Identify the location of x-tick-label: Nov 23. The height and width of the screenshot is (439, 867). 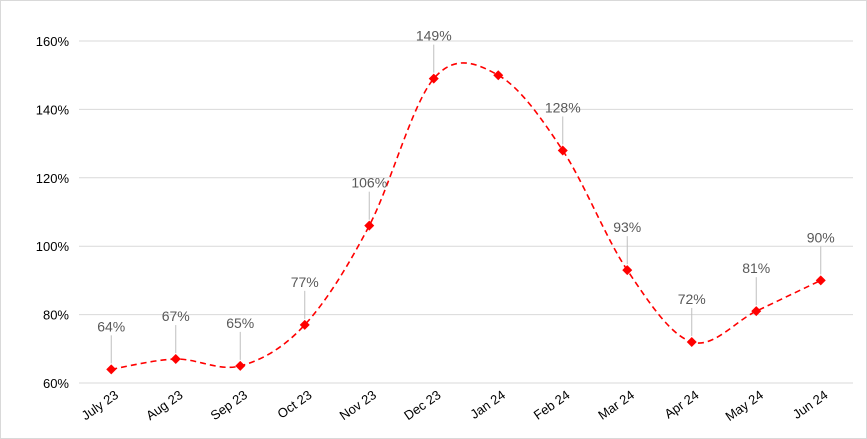
(358, 405).